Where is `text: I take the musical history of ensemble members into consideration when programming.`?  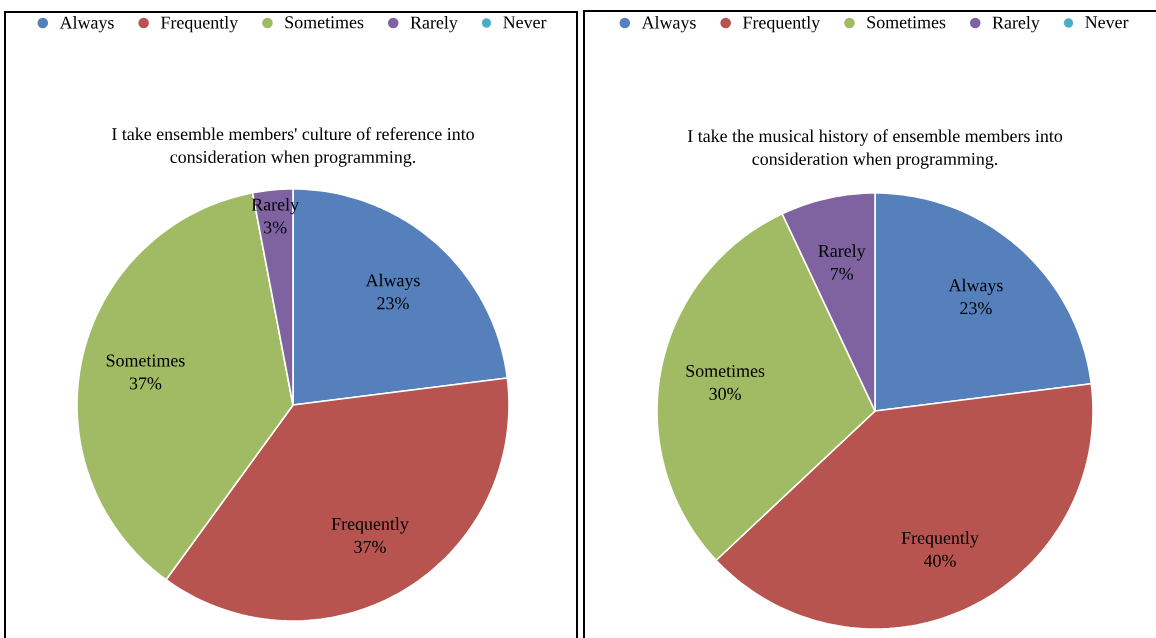 text: I take the musical history of ensemble members into consideration when programming. is located at coordinates (875, 149).